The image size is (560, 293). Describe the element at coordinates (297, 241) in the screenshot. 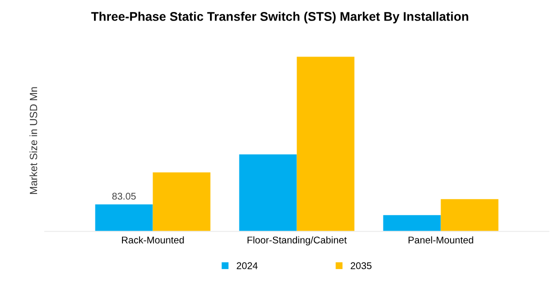

I see `x-tick-label: Floor-Standing/Cabinet` at that location.